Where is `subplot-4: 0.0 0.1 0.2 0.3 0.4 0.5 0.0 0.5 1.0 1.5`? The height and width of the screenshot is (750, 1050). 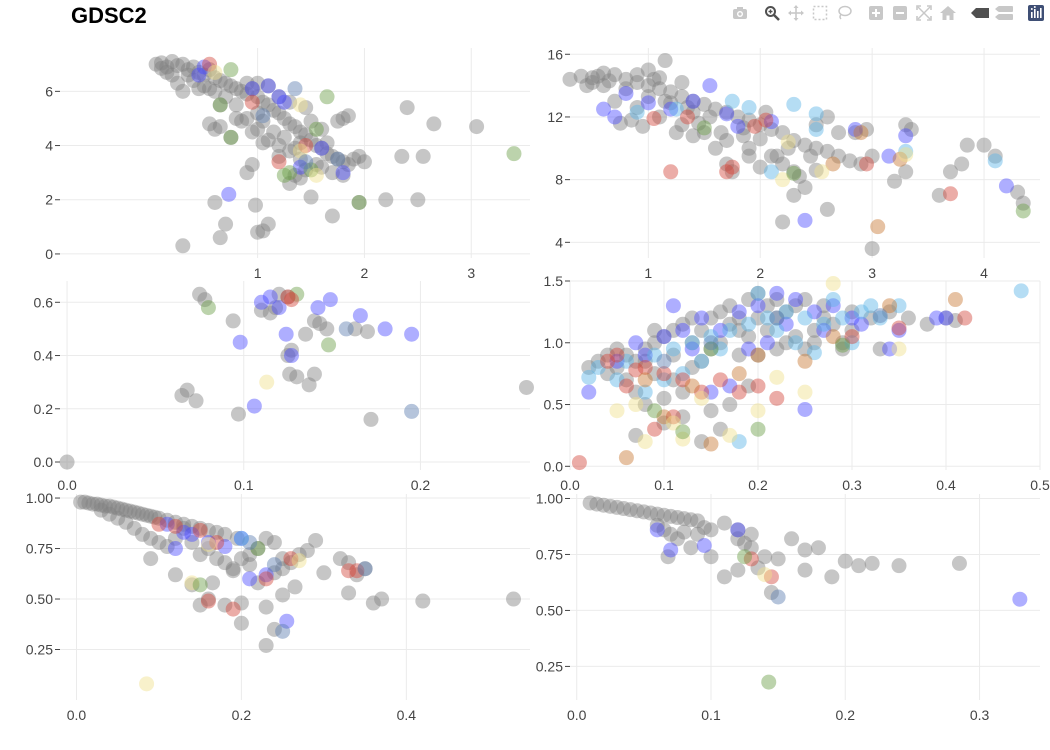
subplot-4: 0.0 0.1 0.2 0.3 0.4 0.5 0.0 0.5 1.0 1.5 is located at coordinates (797, 383).